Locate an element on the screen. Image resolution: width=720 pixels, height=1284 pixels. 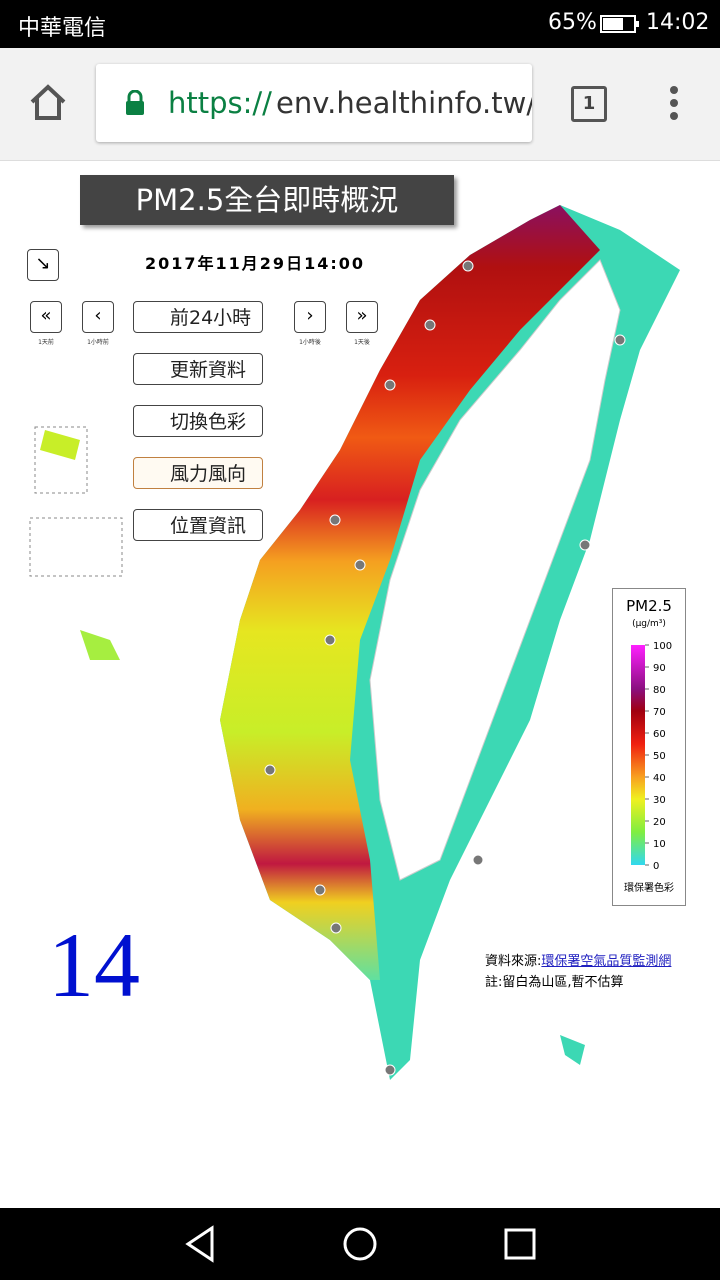
back-day-button: « is located at coordinates (46, 317).